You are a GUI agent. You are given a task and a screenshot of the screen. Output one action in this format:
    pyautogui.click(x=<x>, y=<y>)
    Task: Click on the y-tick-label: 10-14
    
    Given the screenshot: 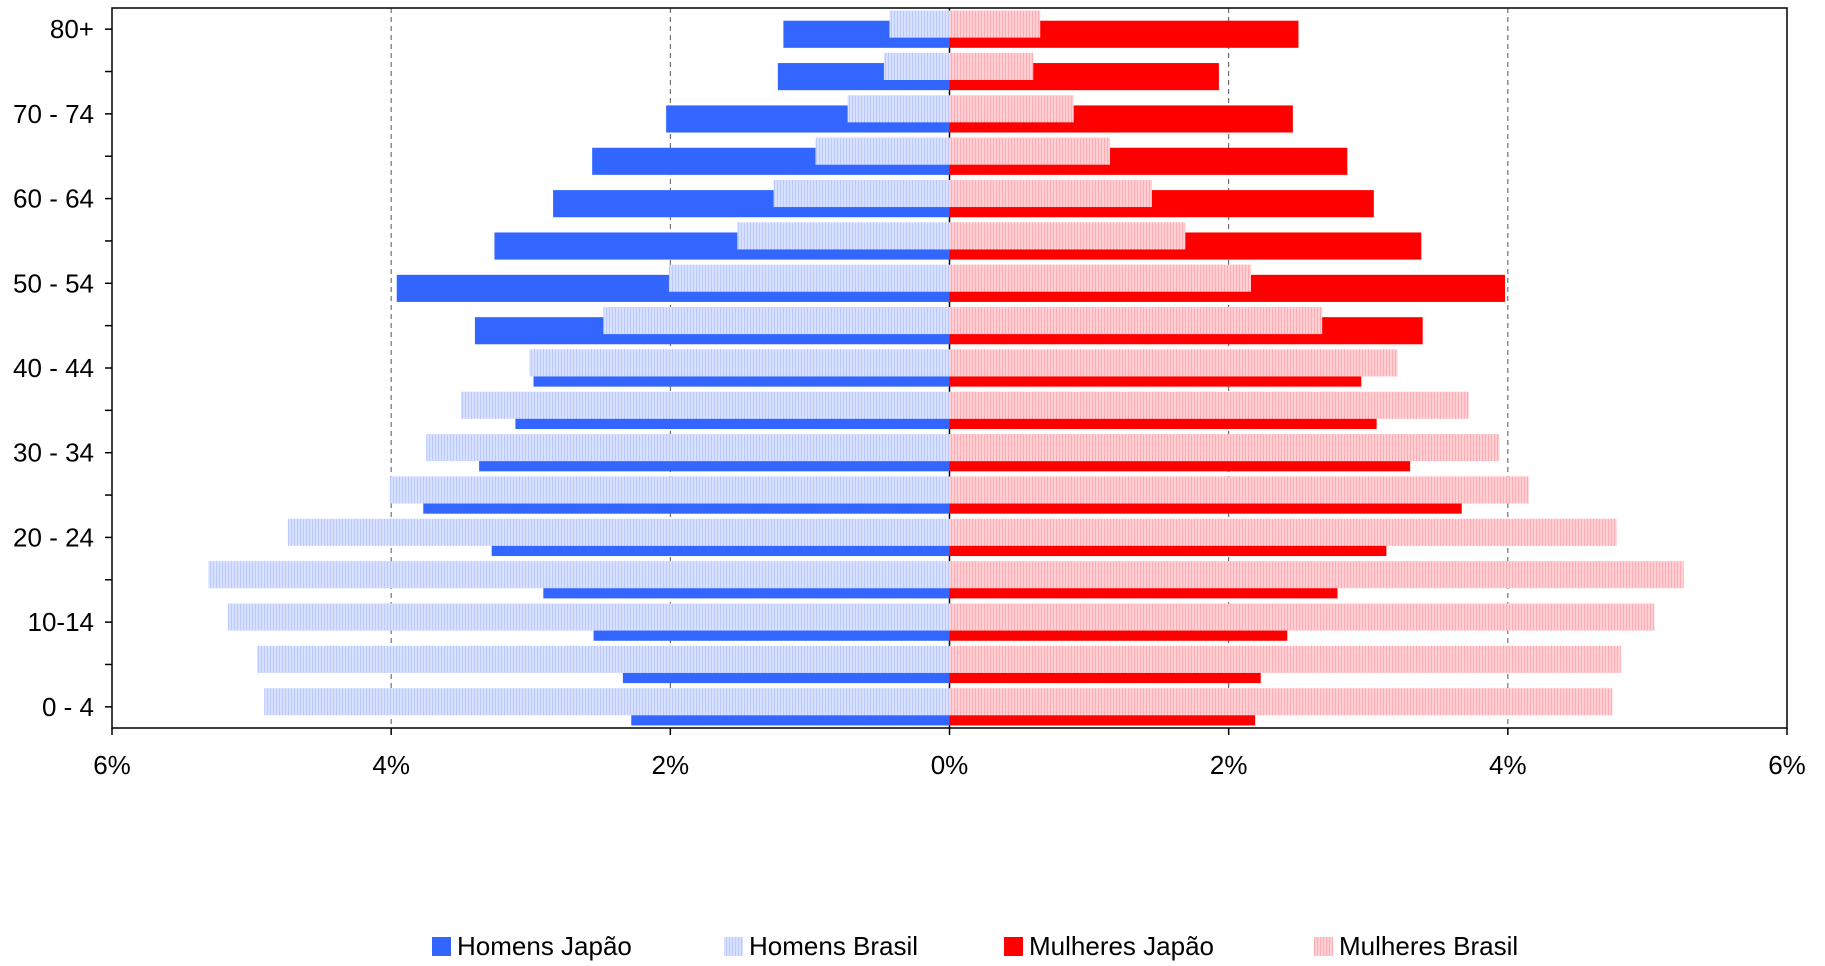 What is the action you would take?
    pyautogui.click(x=61, y=622)
    